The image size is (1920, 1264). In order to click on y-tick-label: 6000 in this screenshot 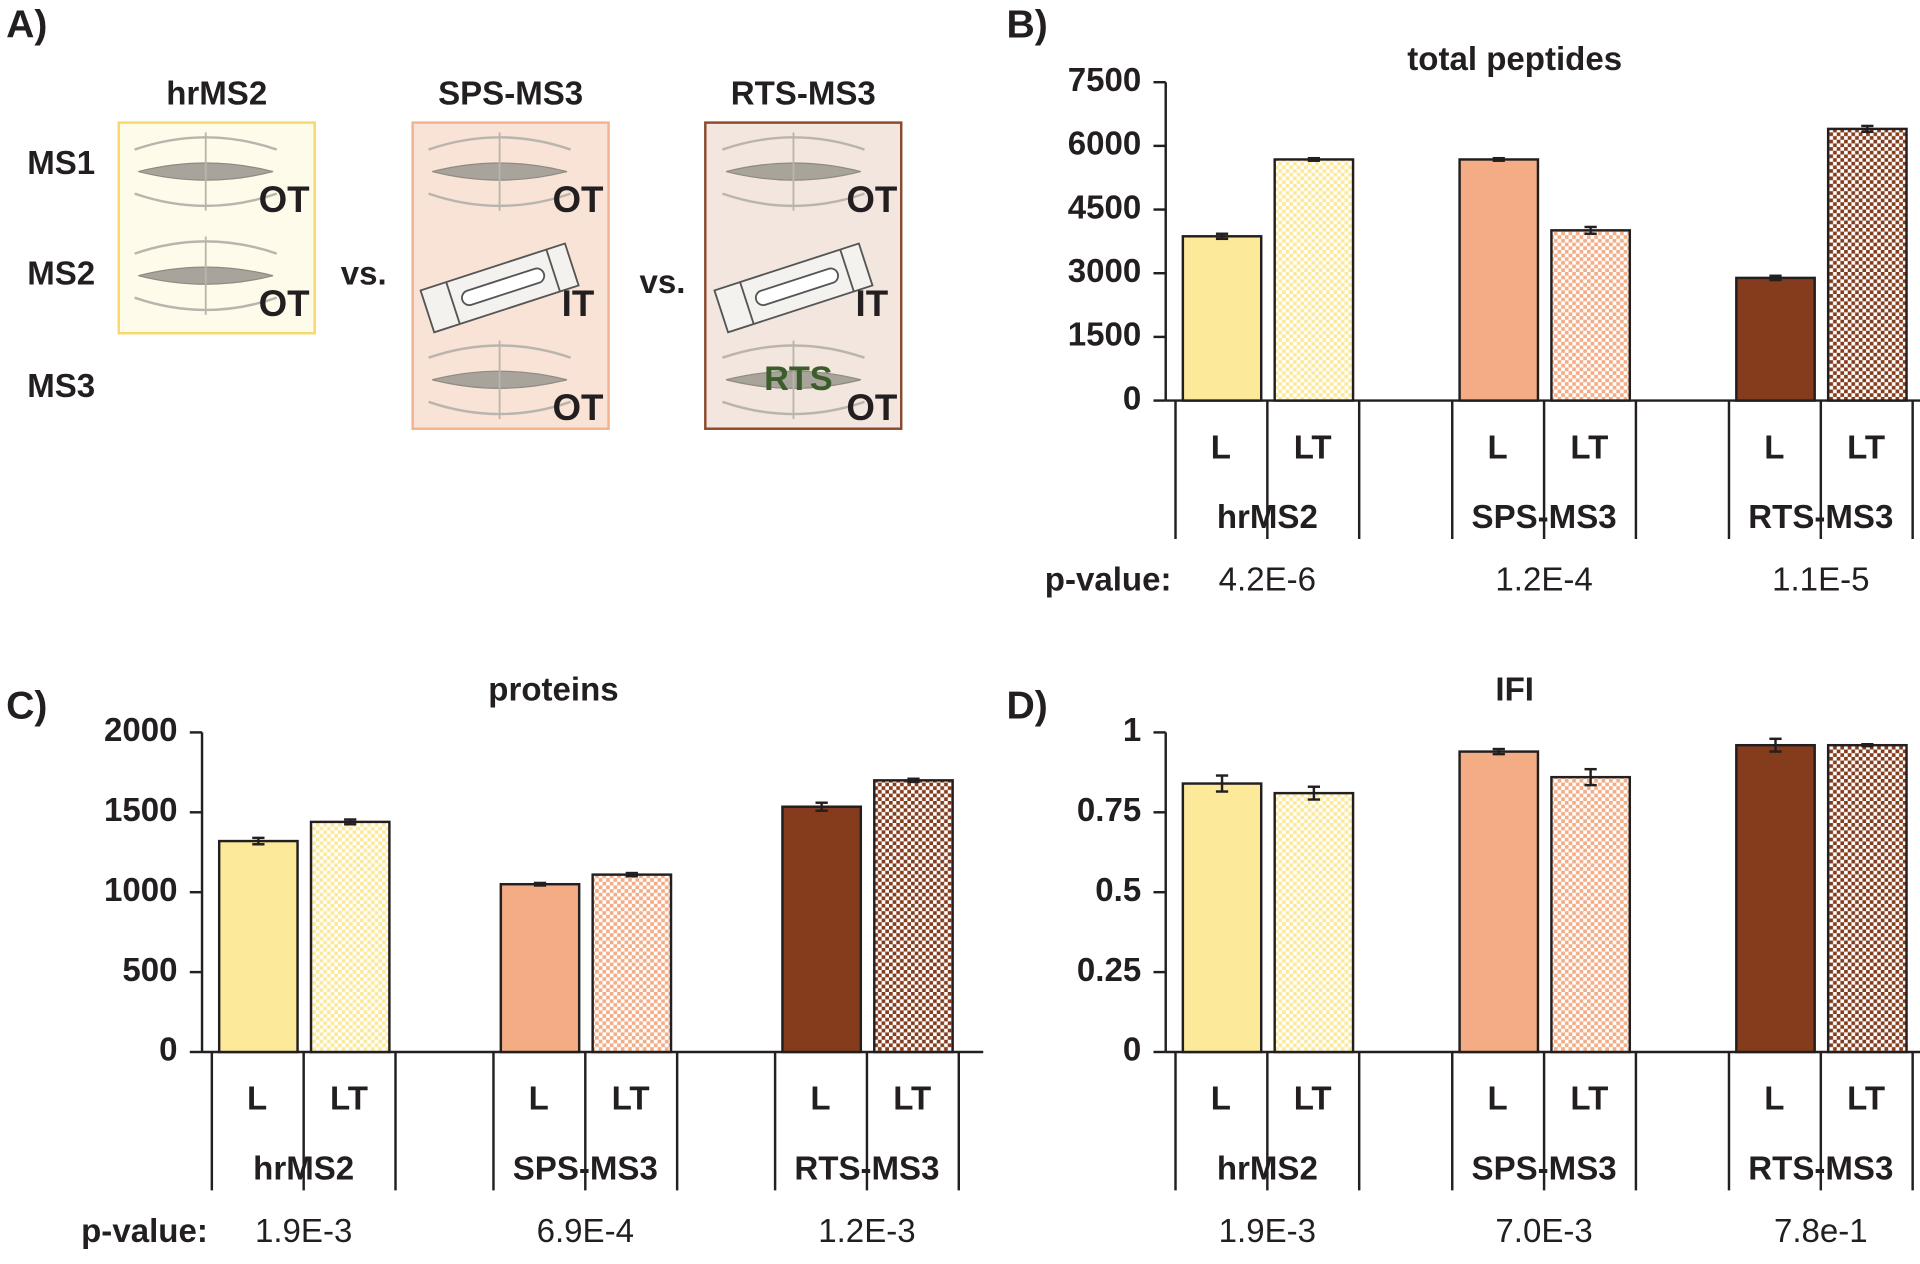, I will do `click(1105, 144)`.